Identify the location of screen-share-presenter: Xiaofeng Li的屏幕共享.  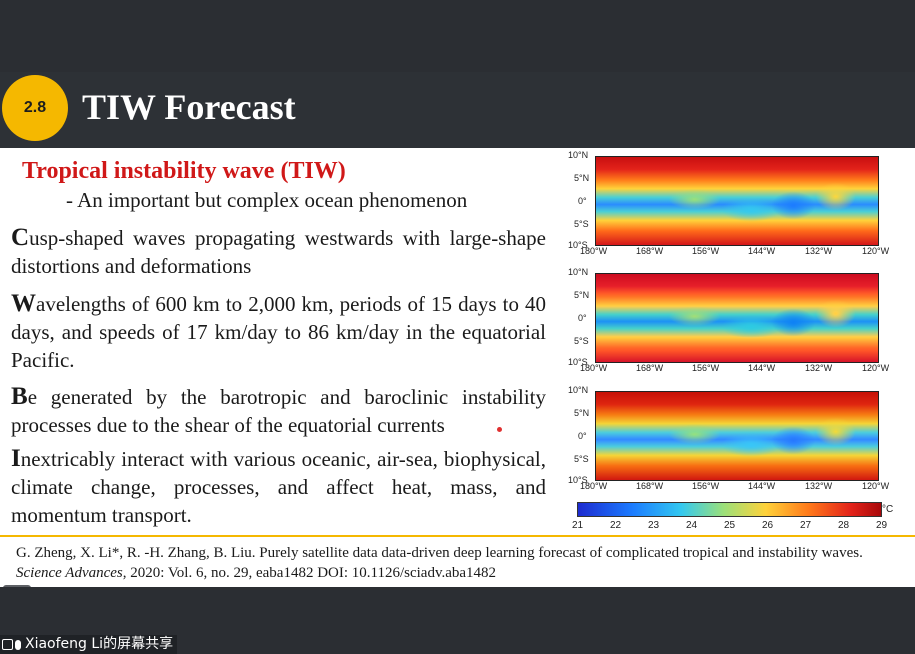
(99, 644).